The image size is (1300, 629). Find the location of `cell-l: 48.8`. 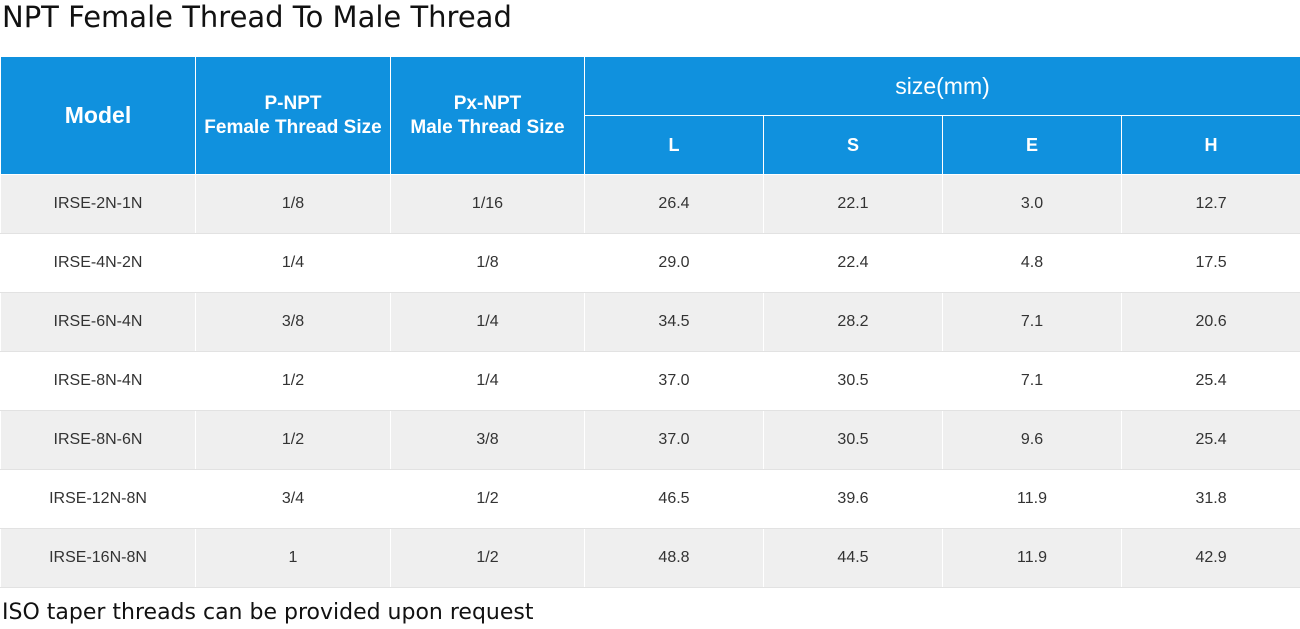

cell-l: 48.8 is located at coordinates (674, 558).